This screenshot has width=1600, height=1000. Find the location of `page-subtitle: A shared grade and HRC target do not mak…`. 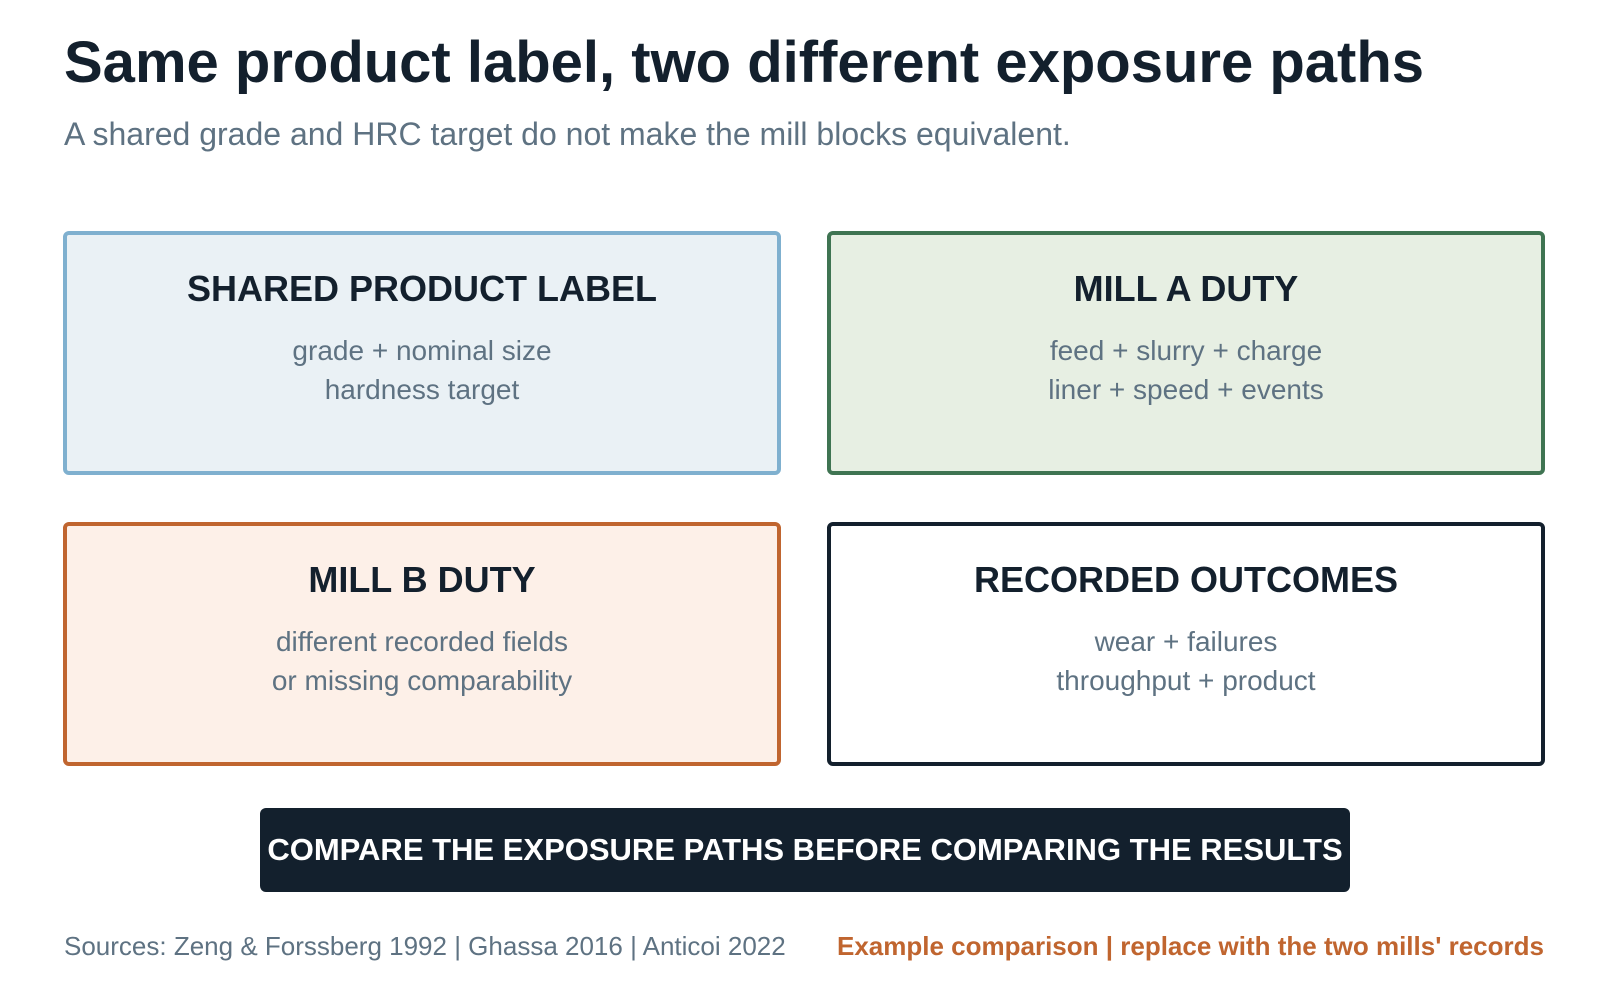

page-subtitle: A shared grade and HRC target do not mak… is located at coordinates (567, 134).